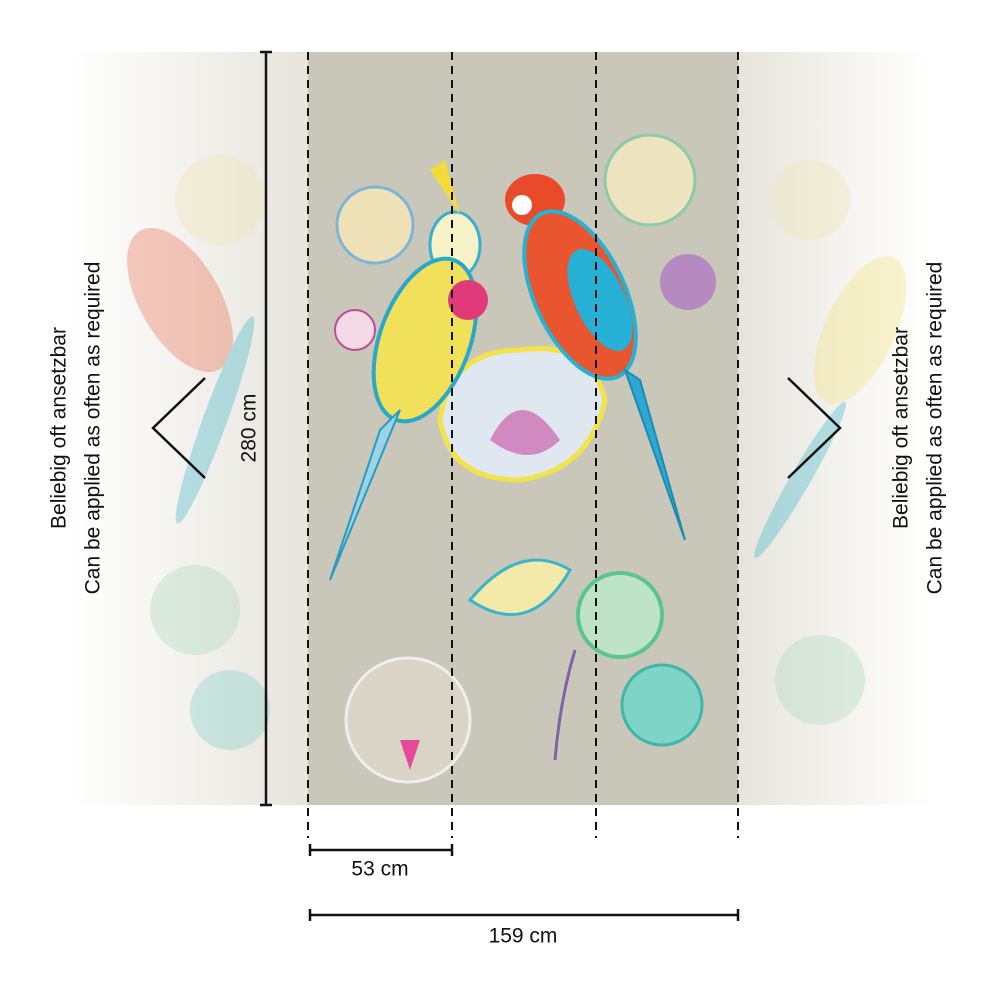 Image resolution: width=1000 pixels, height=1000 pixels. Describe the element at coordinates (379, 869) in the screenshot. I see `panel-width-label: 53 cm` at that location.